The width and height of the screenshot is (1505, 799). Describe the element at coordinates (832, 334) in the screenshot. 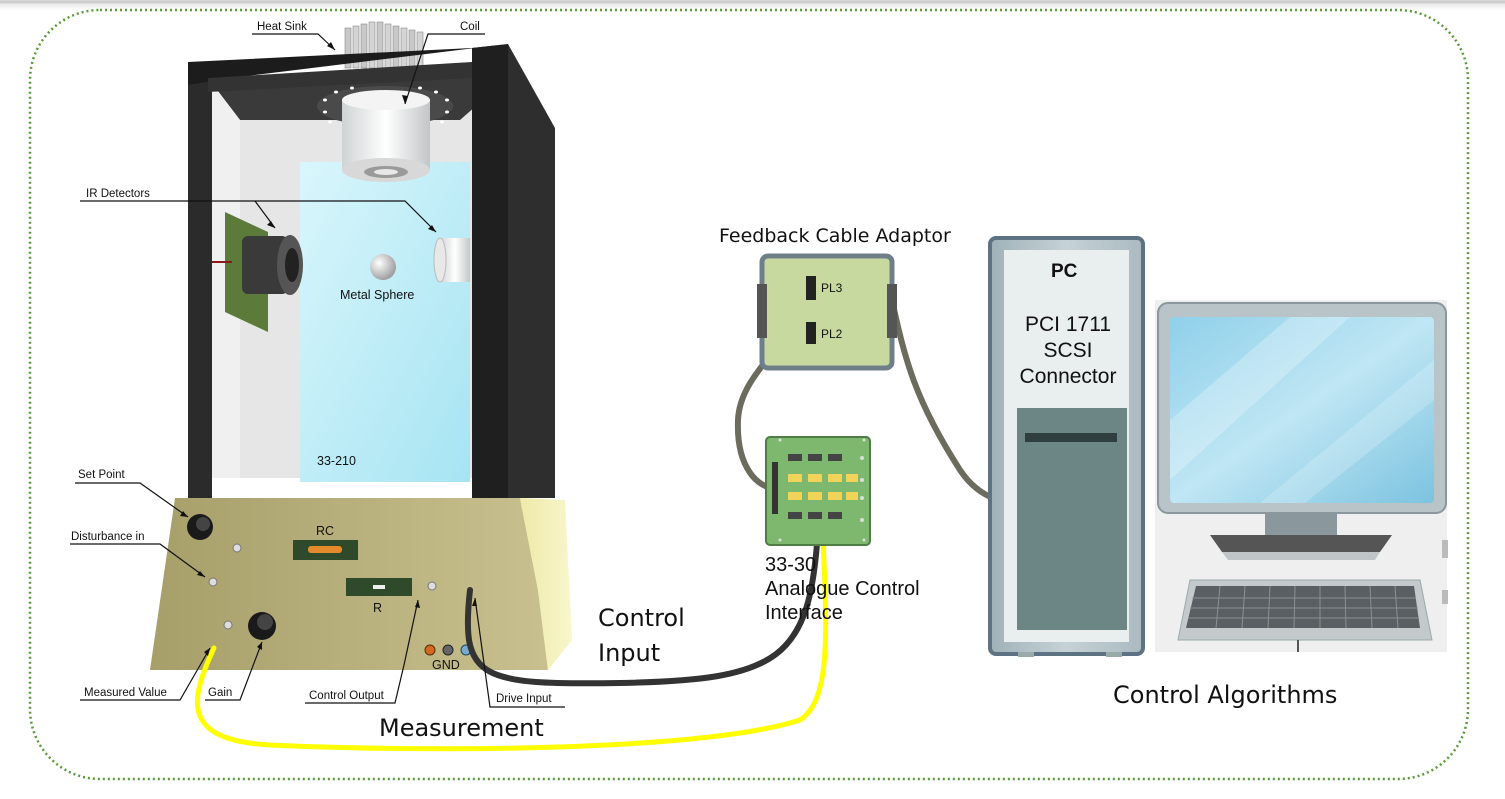

I see `pl2-label: PL2` at that location.